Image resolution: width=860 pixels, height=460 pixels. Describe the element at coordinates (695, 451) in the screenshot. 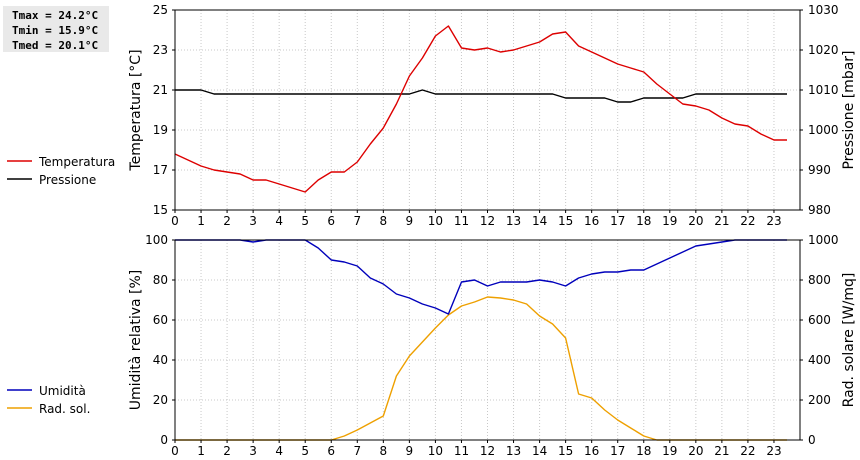

I see `bottom-xtick-label-20: 20` at that location.